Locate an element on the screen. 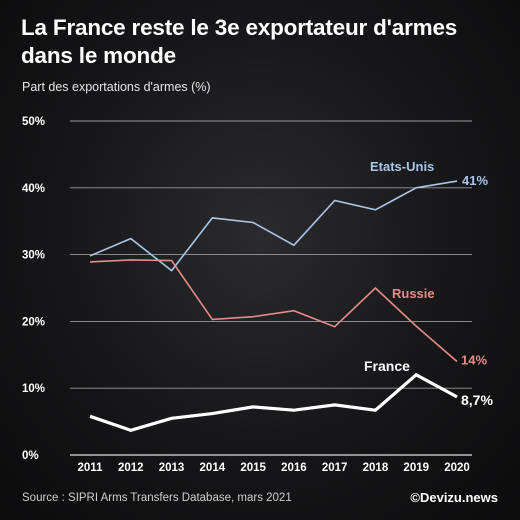 Image resolution: width=520 pixels, height=520 pixels. x-tick-label: 2011 is located at coordinates (91, 468).